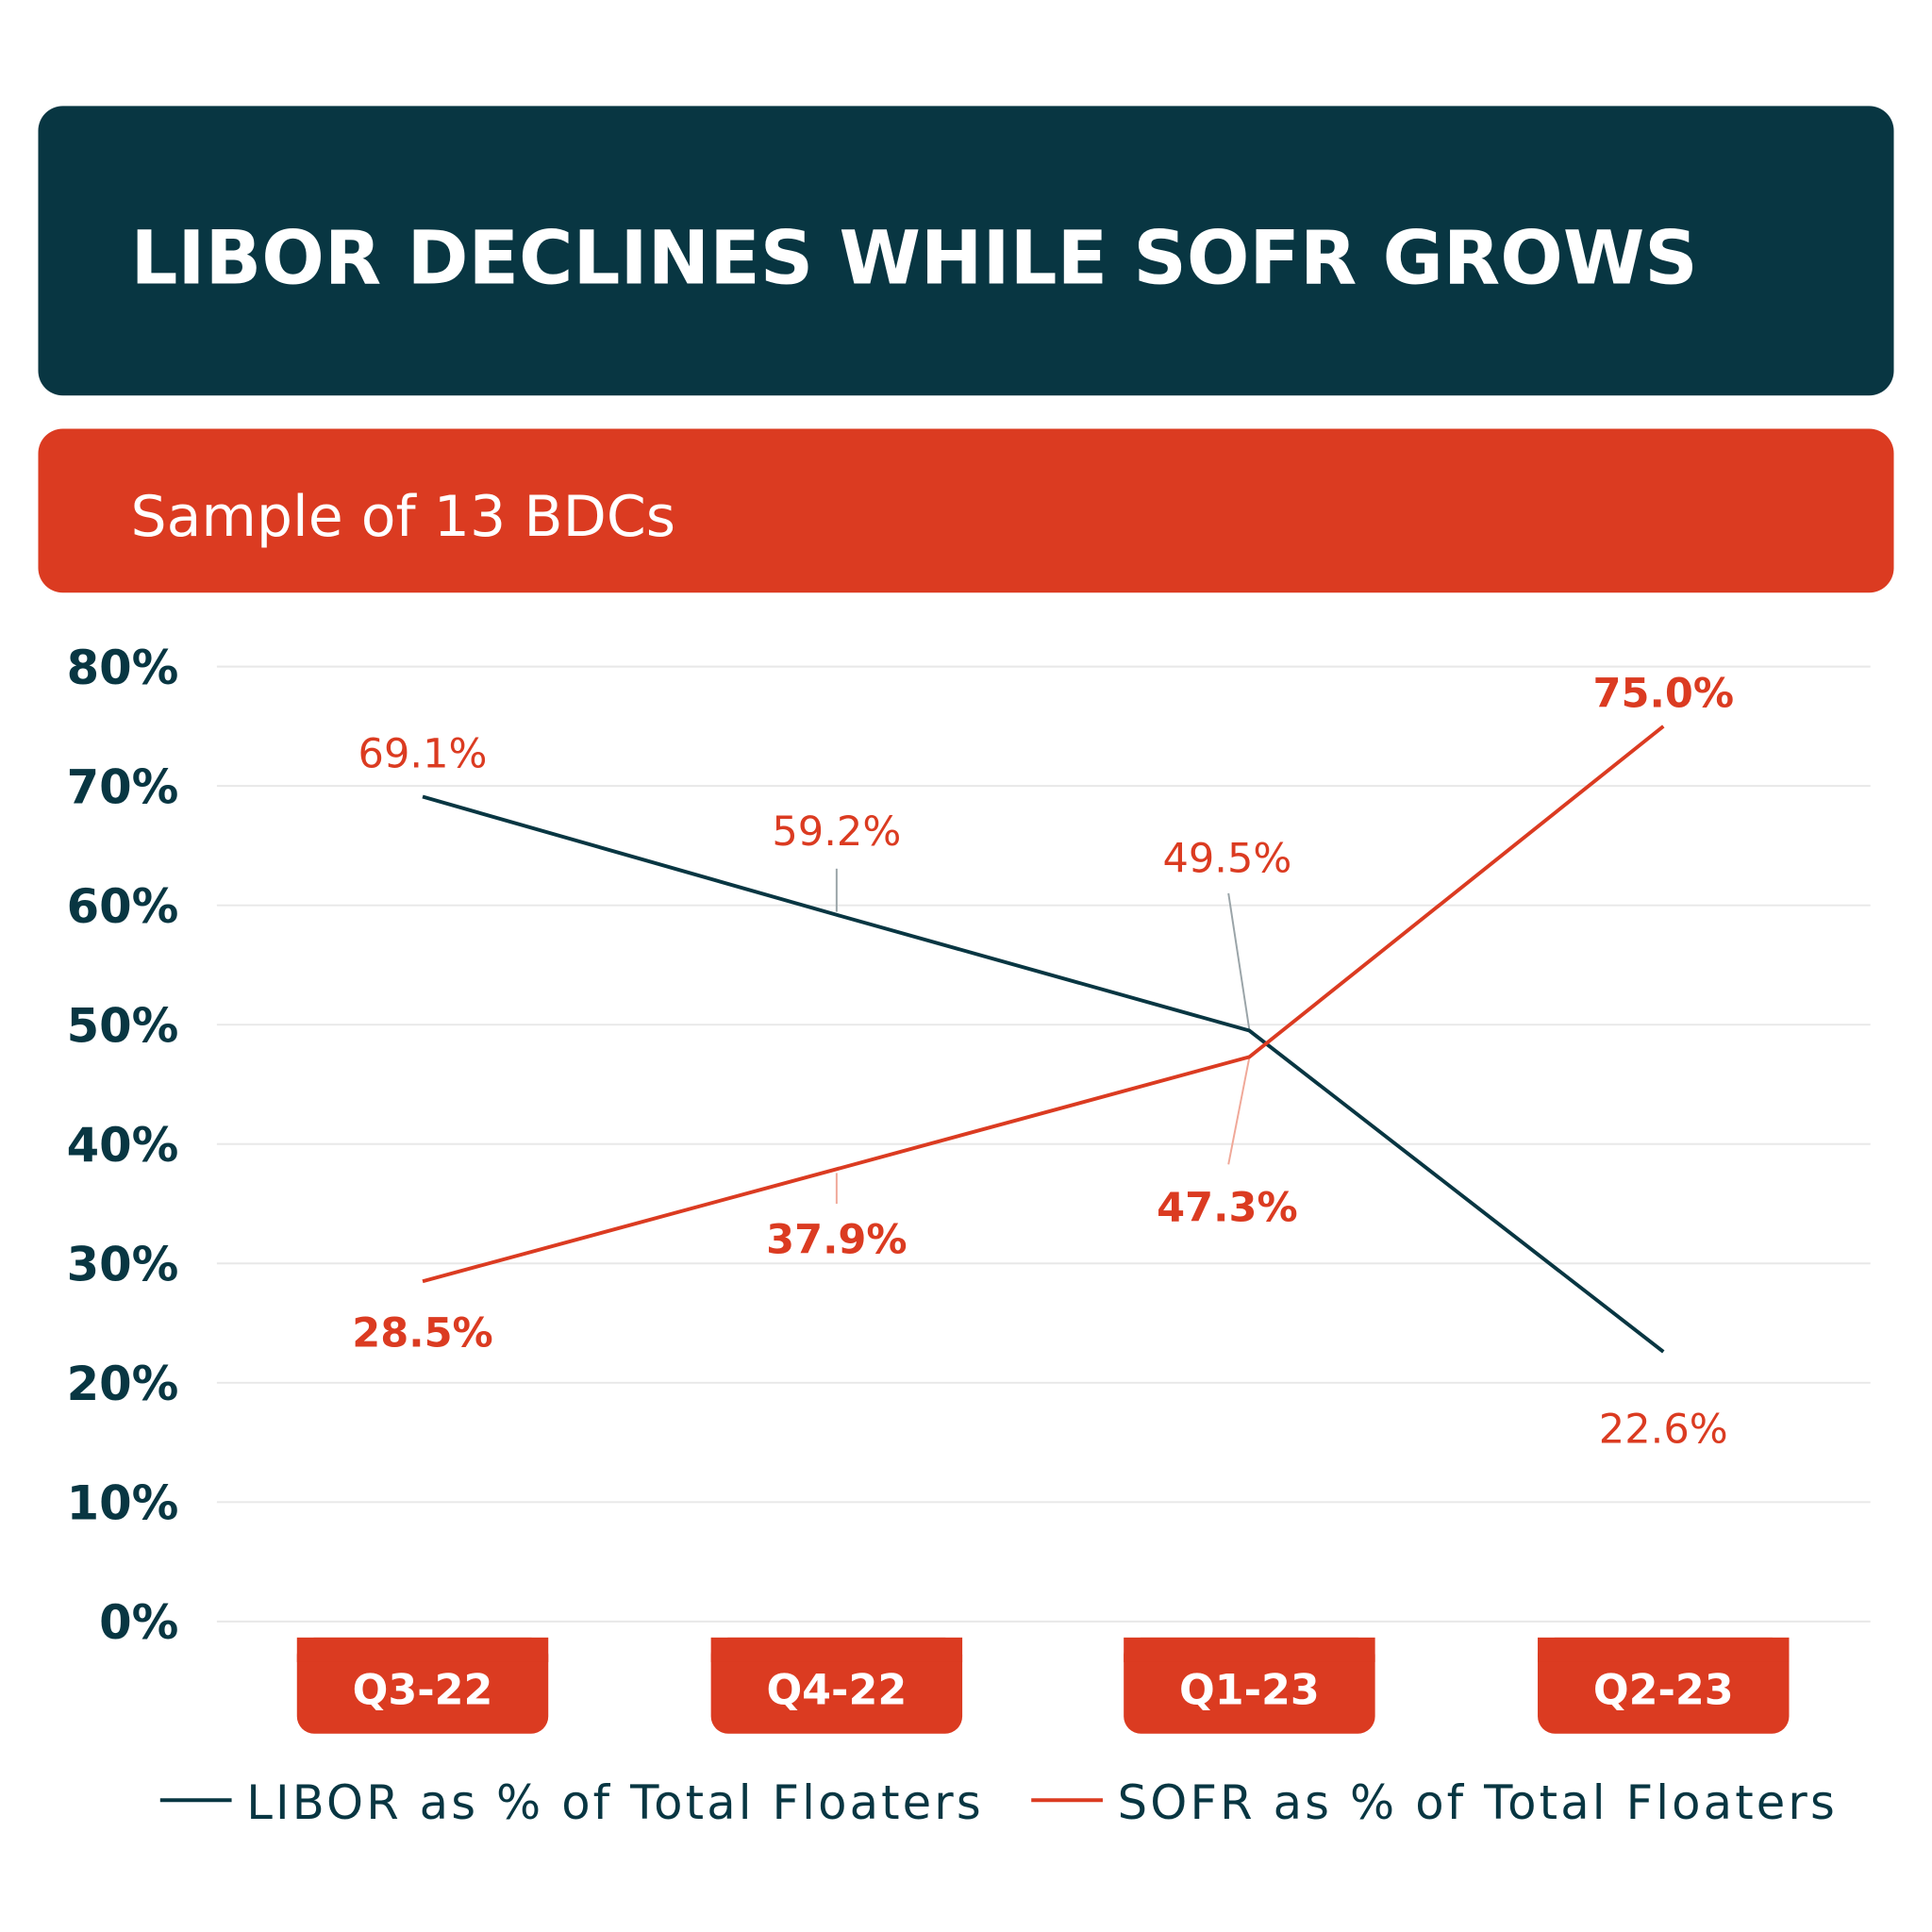  Describe the element at coordinates (123, 1145) in the screenshot. I see `y-tick-label: 40%` at that location.